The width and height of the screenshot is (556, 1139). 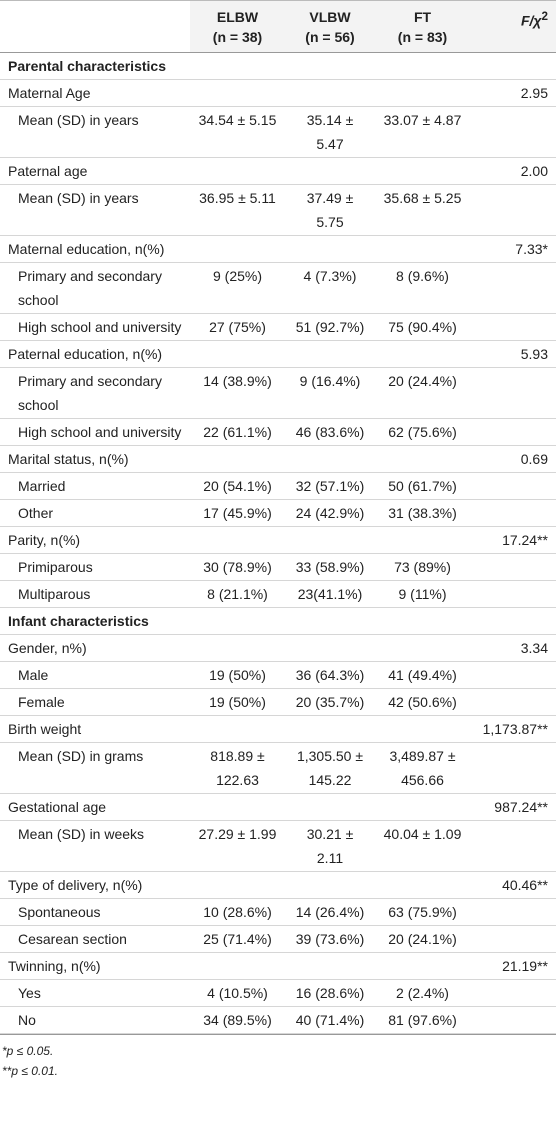 What do you see at coordinates (513, 807) in the screenshot?
I see `group-stat: 987.24**` at bounding box center [513, 807].